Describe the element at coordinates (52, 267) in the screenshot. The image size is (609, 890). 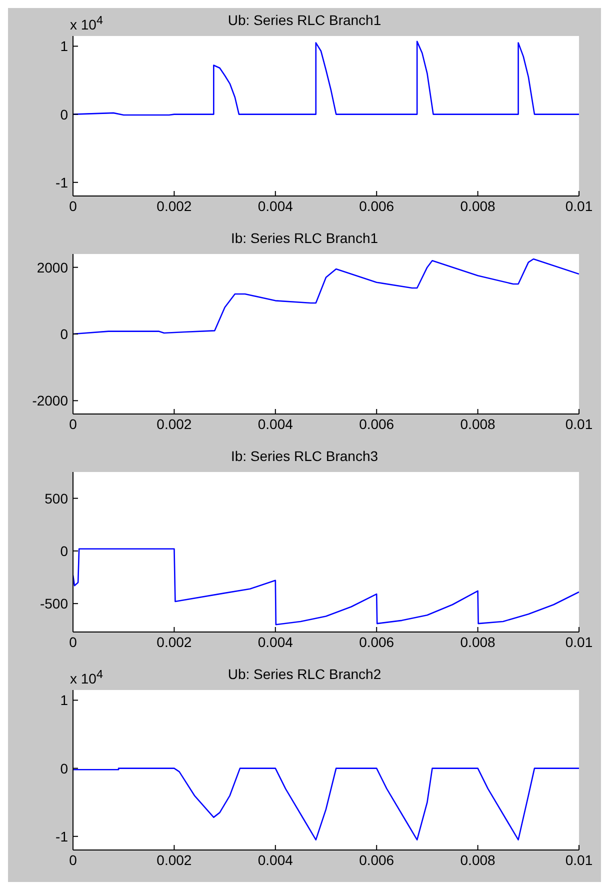
I see `y-tick-label: 2000` at that location.